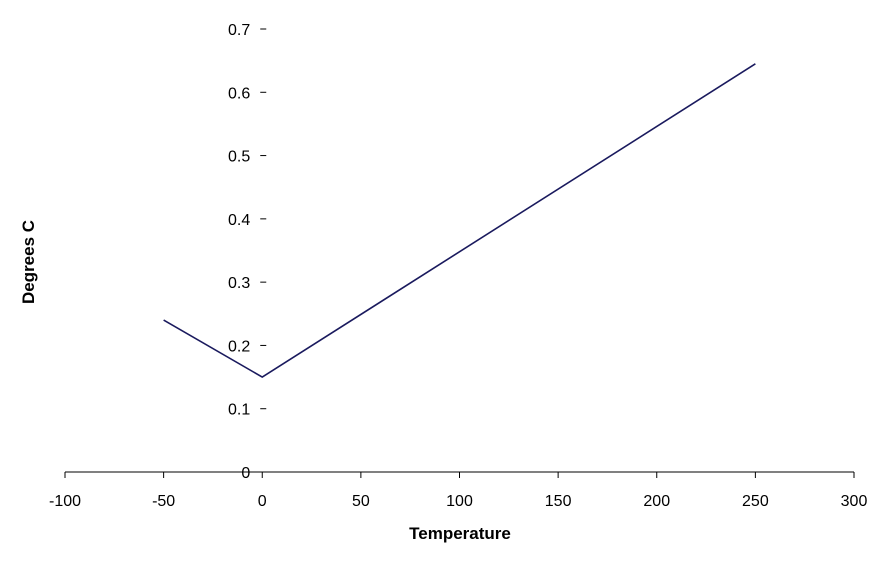 The height and width of the screenshot is (564, 888). What do you see at coordinates (558, 501) in the screenshot?
I see `x-tick-label: 150` at bounding box center [558, 501].